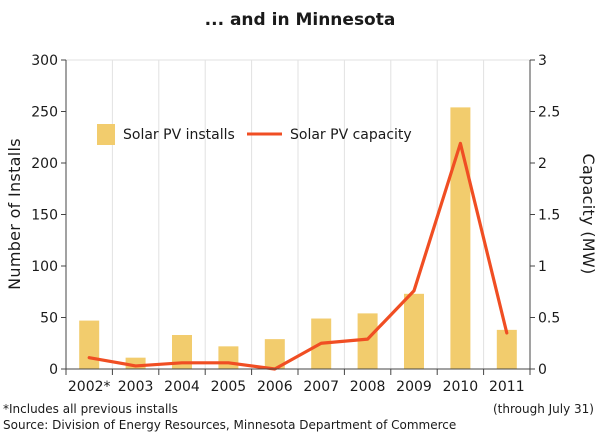 Image resolution: width=600 pixels, height=436 pixels. What do you see at coordinates (543, 409) in the screenshot?
I see `footnote-through: (through July 31)` at bounding box center [543, 409].